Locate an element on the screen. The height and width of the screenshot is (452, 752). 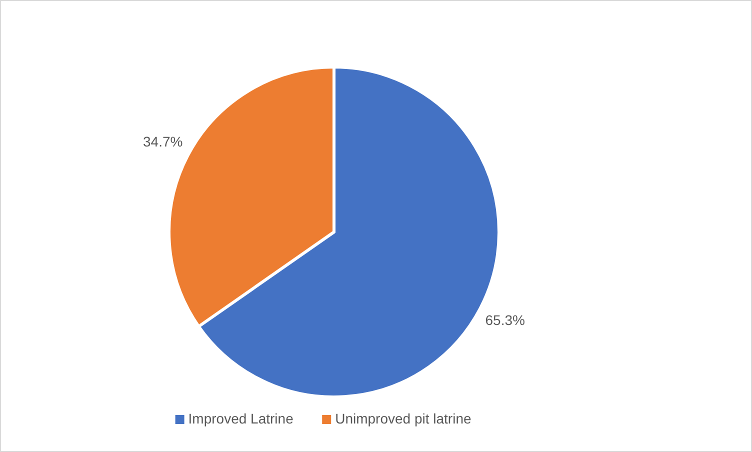
legend-label: Improved Latrine is located at coordinates (241, 418).